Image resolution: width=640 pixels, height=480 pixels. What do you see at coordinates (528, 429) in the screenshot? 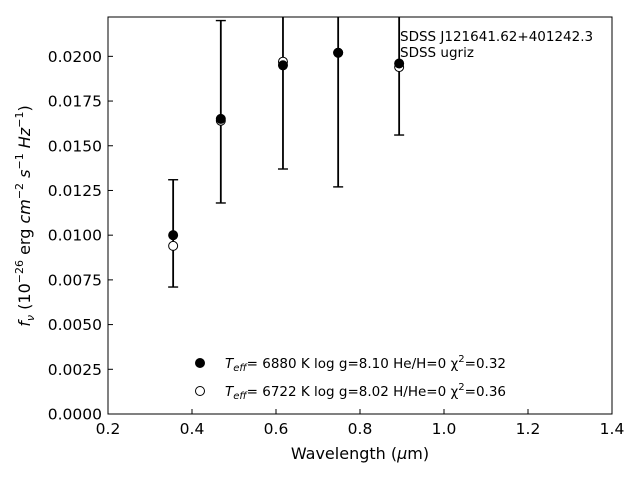
I see `x-tick-label: 1.2` at bounding box center [528, 429].